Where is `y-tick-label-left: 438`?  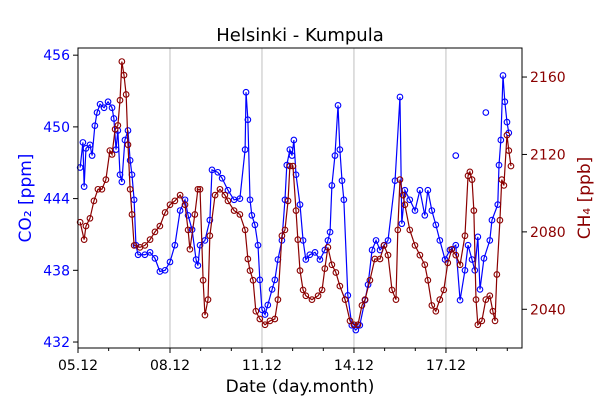 y-tick-label-left: 438 is located at coordinates (56, 271).